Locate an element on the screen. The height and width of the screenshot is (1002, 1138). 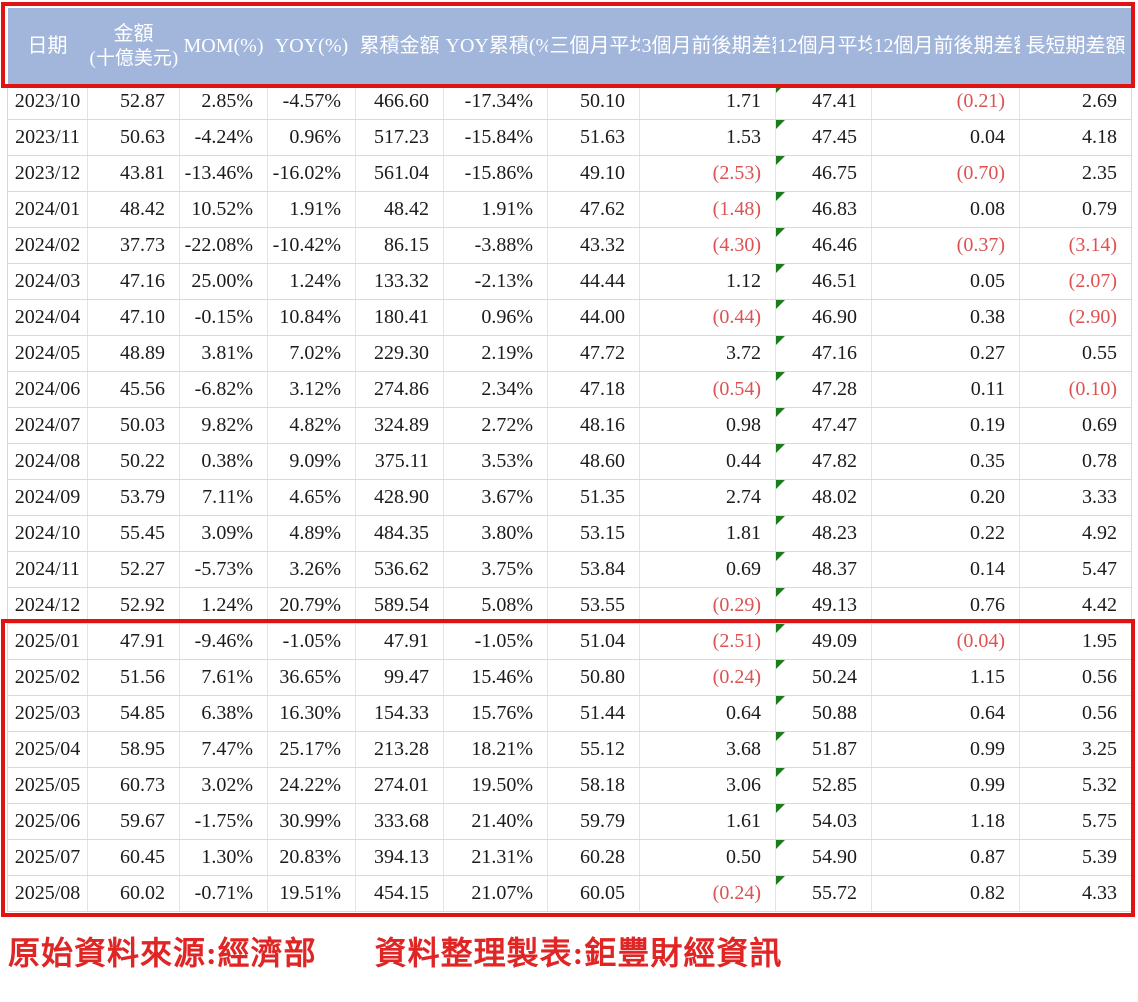
cell-amount: 53.79 is located at coordinates (133, 497).